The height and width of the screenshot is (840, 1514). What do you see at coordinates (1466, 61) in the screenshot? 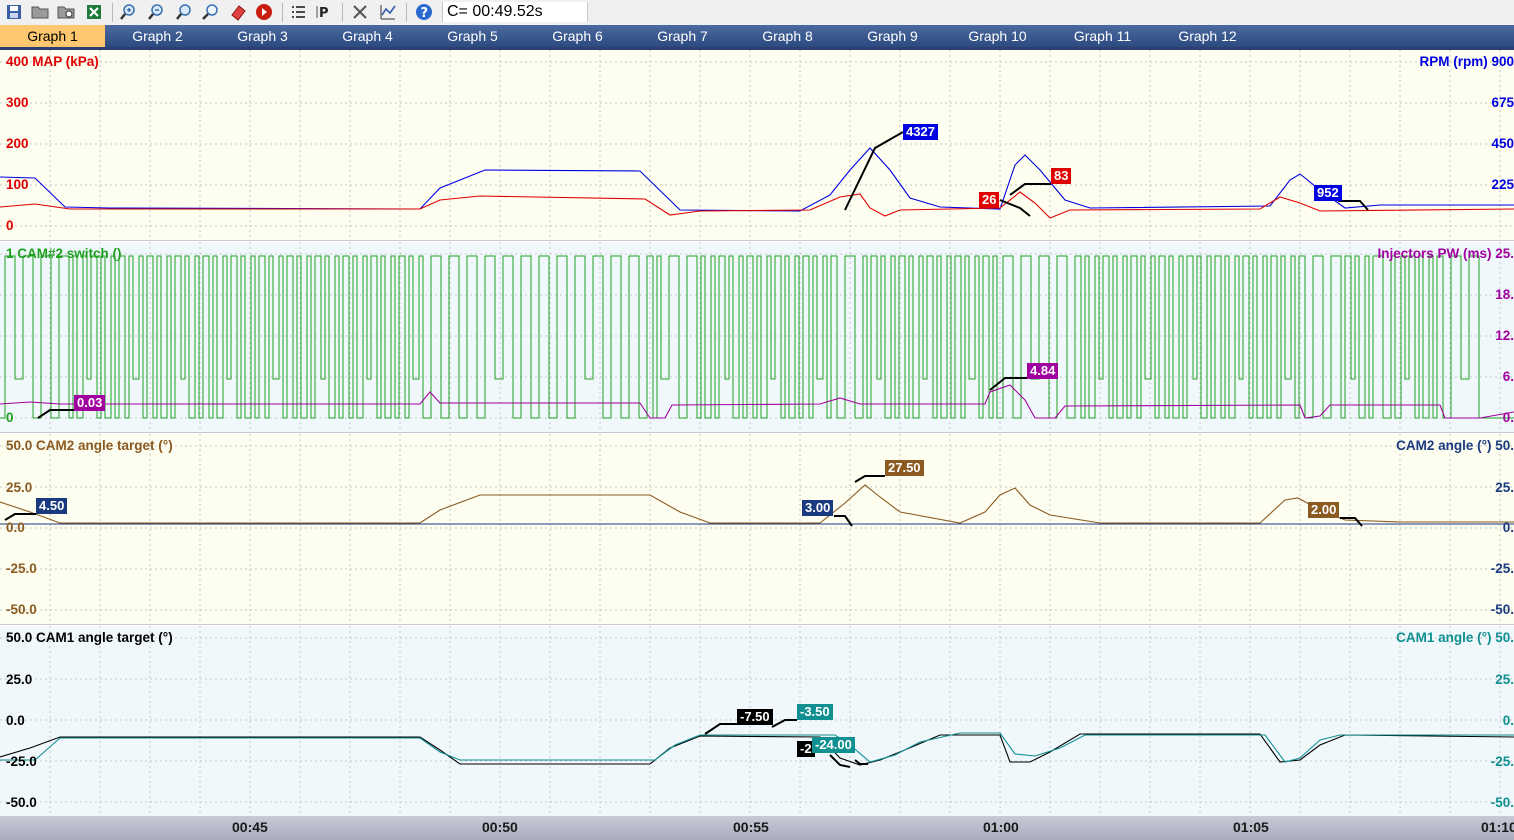
I see `right-axis-label: RPM (rpm) 900` at bounding box center [1466, 61].